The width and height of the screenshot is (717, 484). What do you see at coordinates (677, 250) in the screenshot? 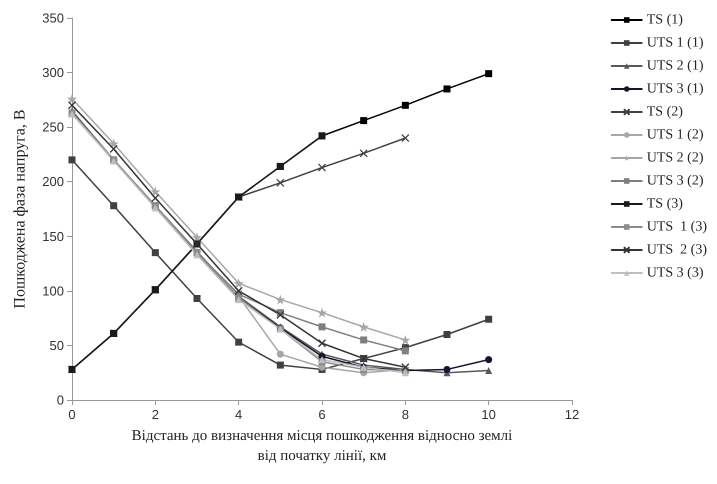
I see `legend-label: UTS 2 (3)` at bounding box center [677, 250].